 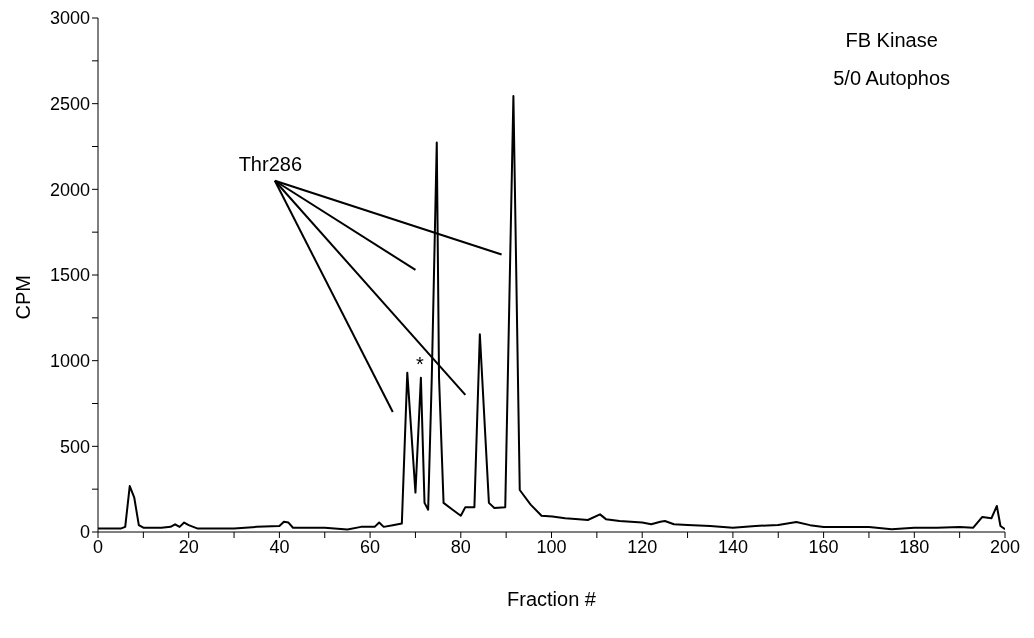 I want to click on annotation: FB Kinase, so click(x=891, y=40).